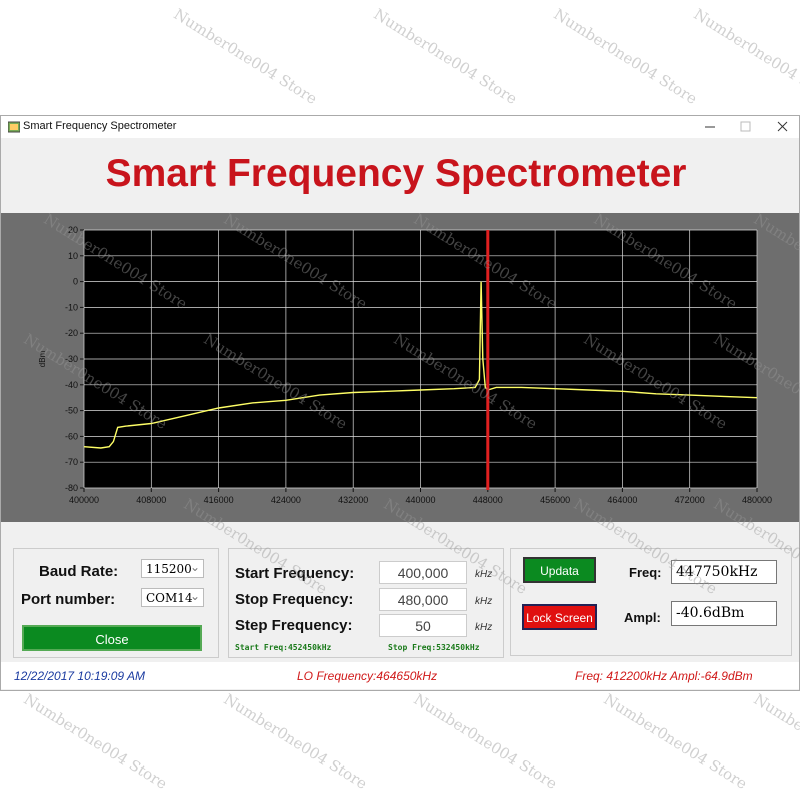 Image resolution: width=800 pixels, height=800 pixels. Describe the element at coordinates (420, 500) in the screenshot. I see `x-tick-label: 440000` at that location.